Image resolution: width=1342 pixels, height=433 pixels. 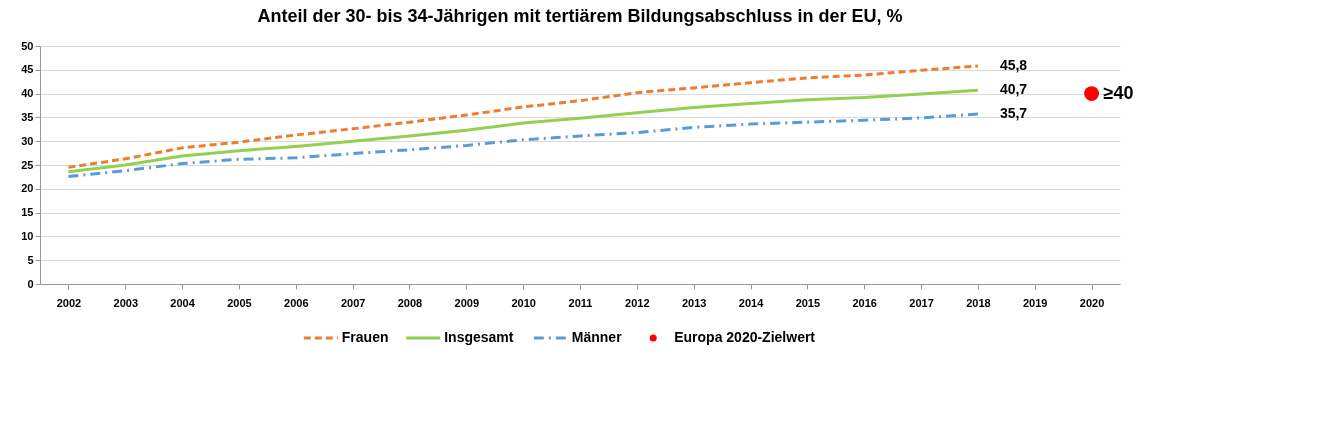 I want to click on x-tick-label: 2002, so click(x=69, y=302).